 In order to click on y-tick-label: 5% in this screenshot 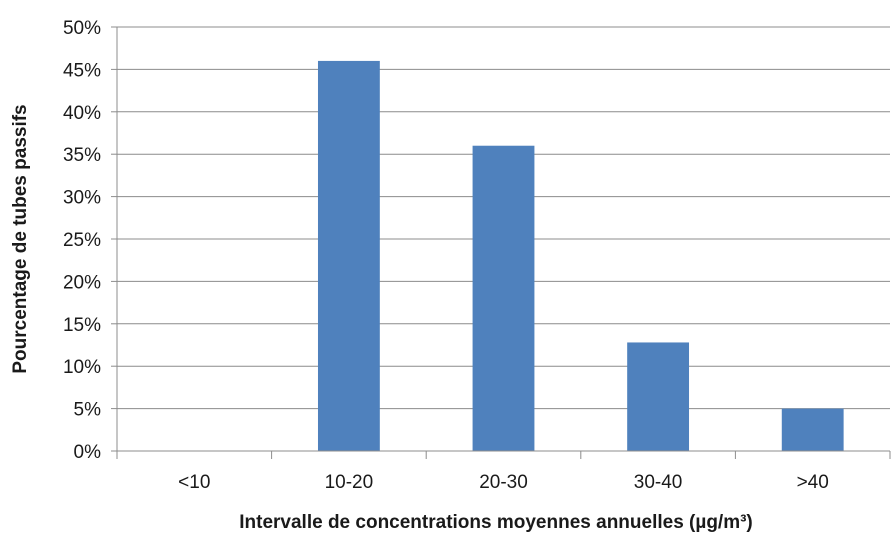, I will do `click(88, 410)`.